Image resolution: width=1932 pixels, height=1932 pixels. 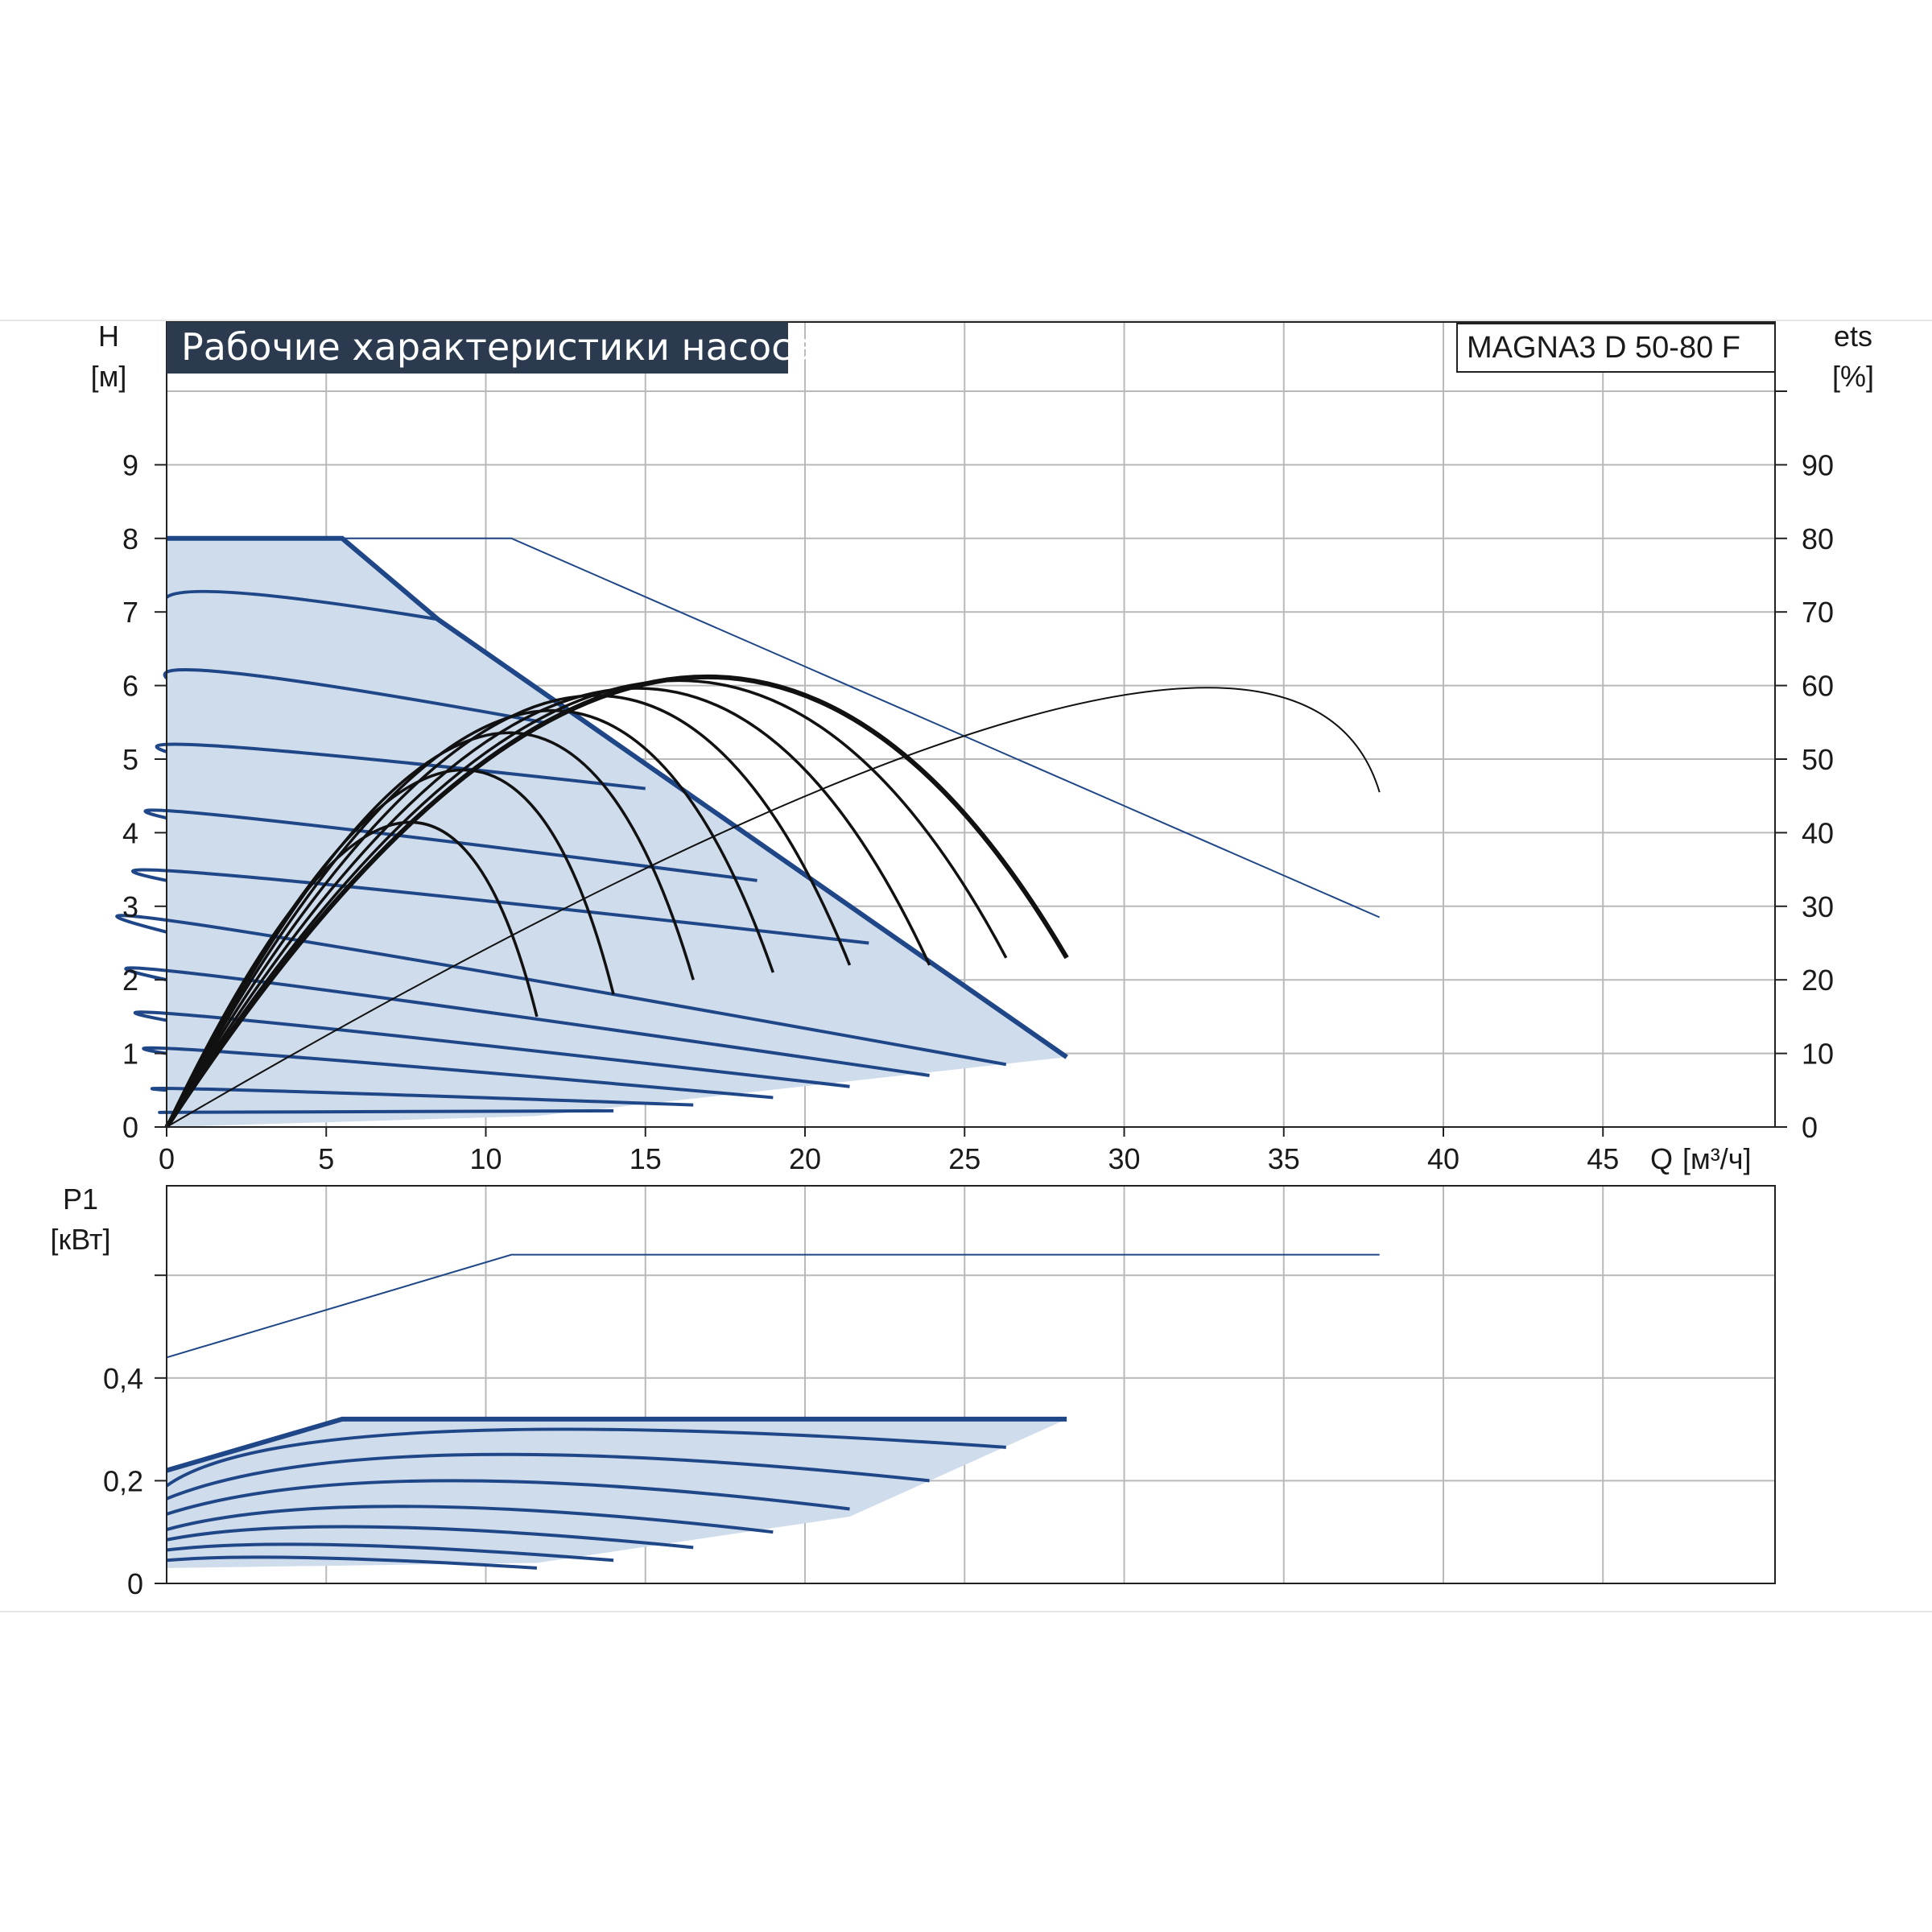 I want to click on y-axis-title: H, so click(x=108, y=336).